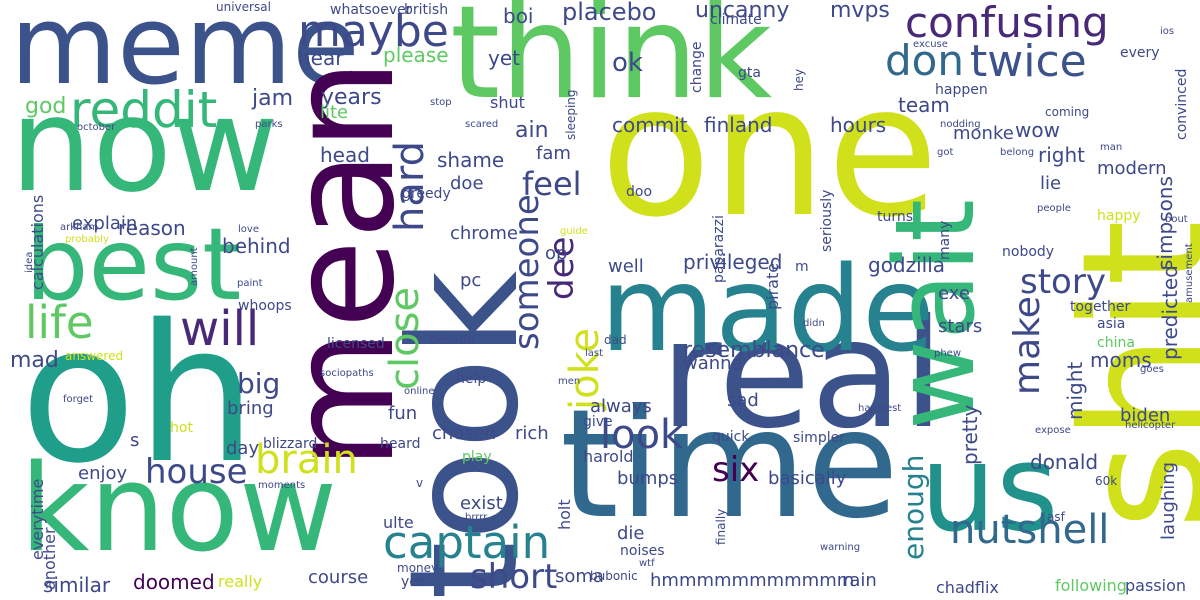 Image resolution: width=1200 pixels, height=600 pixels. Describe the element at coordinates (713, 363) in the screenshot. I see `word-wanna: wanna` at that location.